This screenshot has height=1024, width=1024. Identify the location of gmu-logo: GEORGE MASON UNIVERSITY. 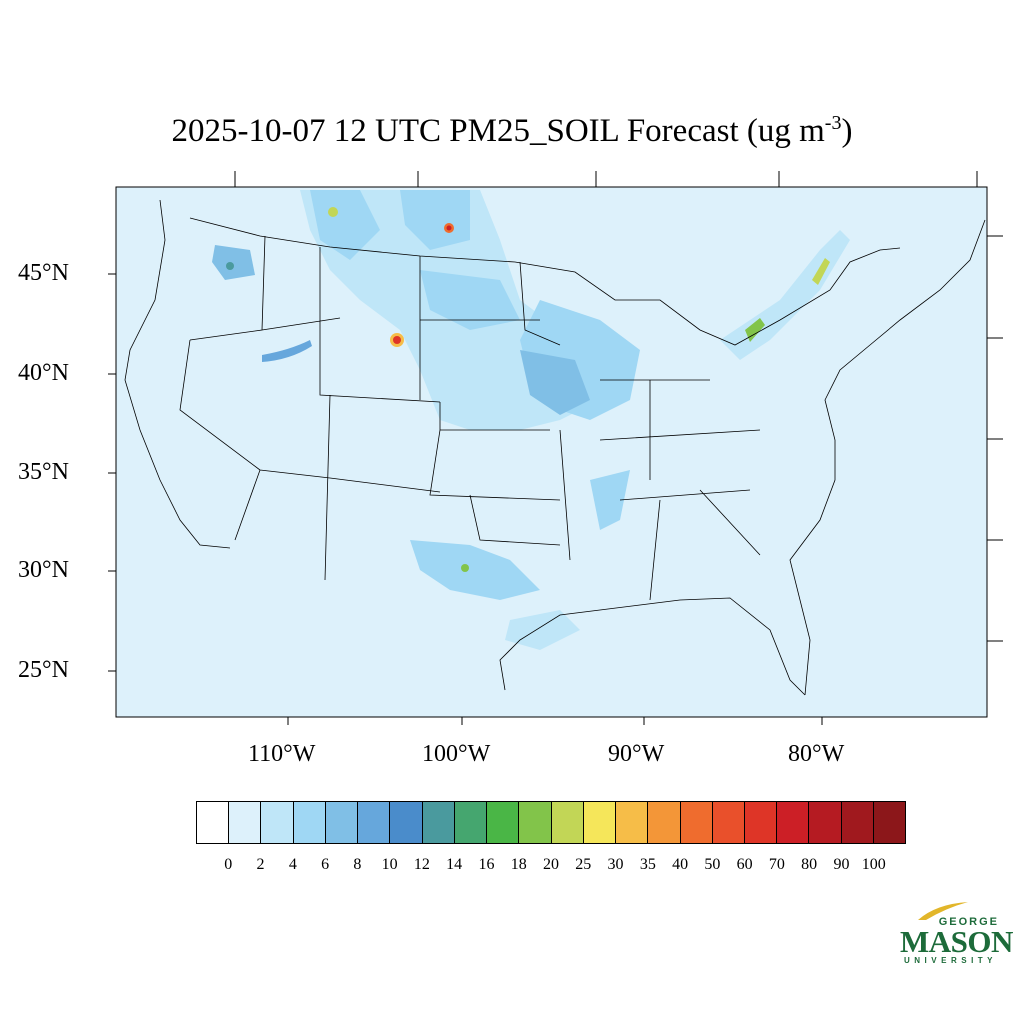
(955, 933).